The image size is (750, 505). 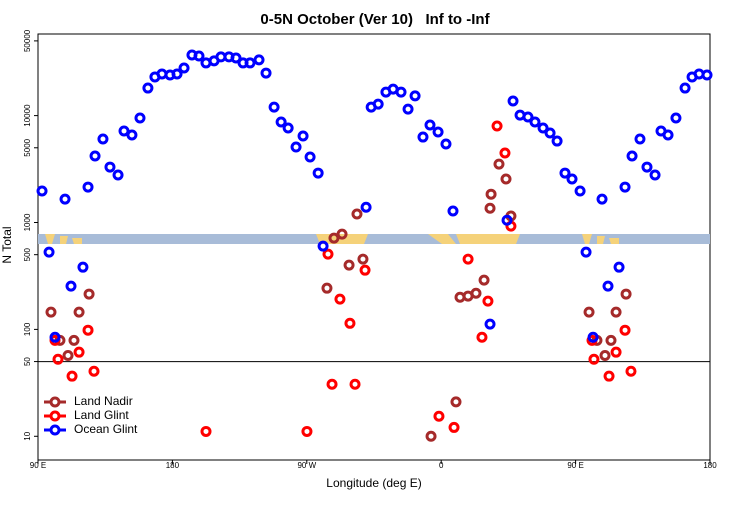 I want to click on y-tick-label: 1000, so click(x=27, y=222).